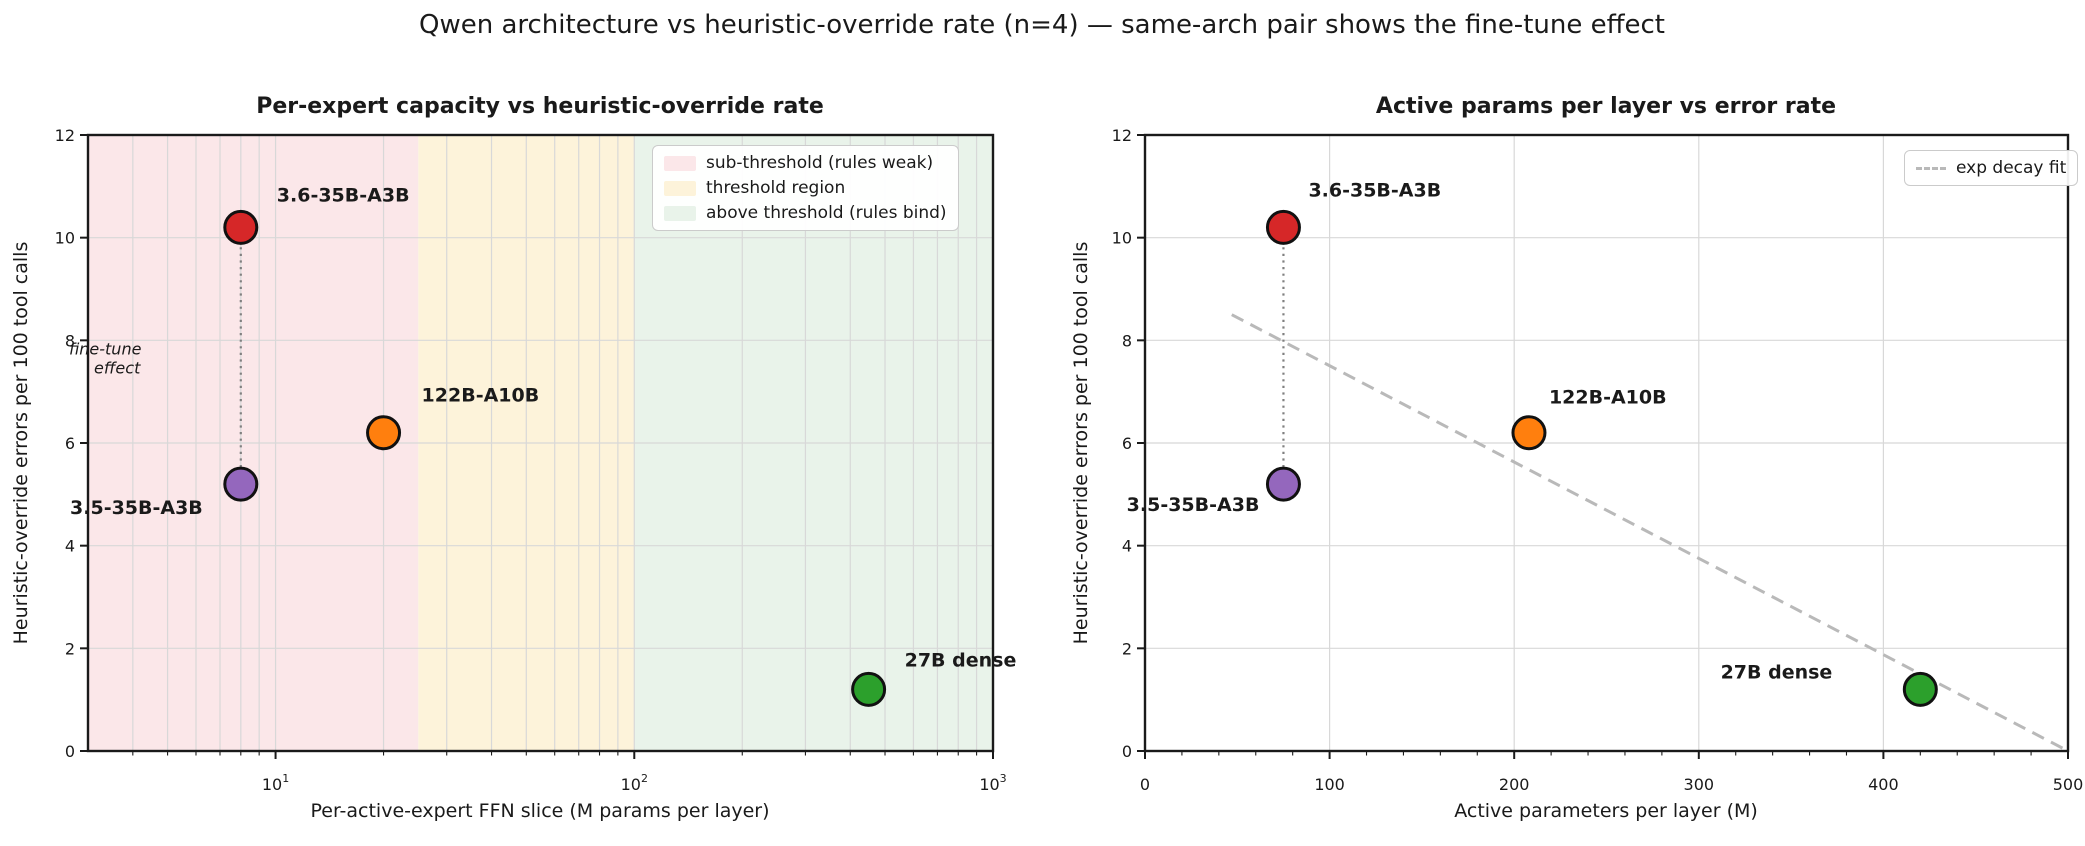 The height and width of the screenshot is (846, 2085). Describe the element at coordinates (275, 783) in the screenshot. I see `x-tick-label: 10¹` at that location.